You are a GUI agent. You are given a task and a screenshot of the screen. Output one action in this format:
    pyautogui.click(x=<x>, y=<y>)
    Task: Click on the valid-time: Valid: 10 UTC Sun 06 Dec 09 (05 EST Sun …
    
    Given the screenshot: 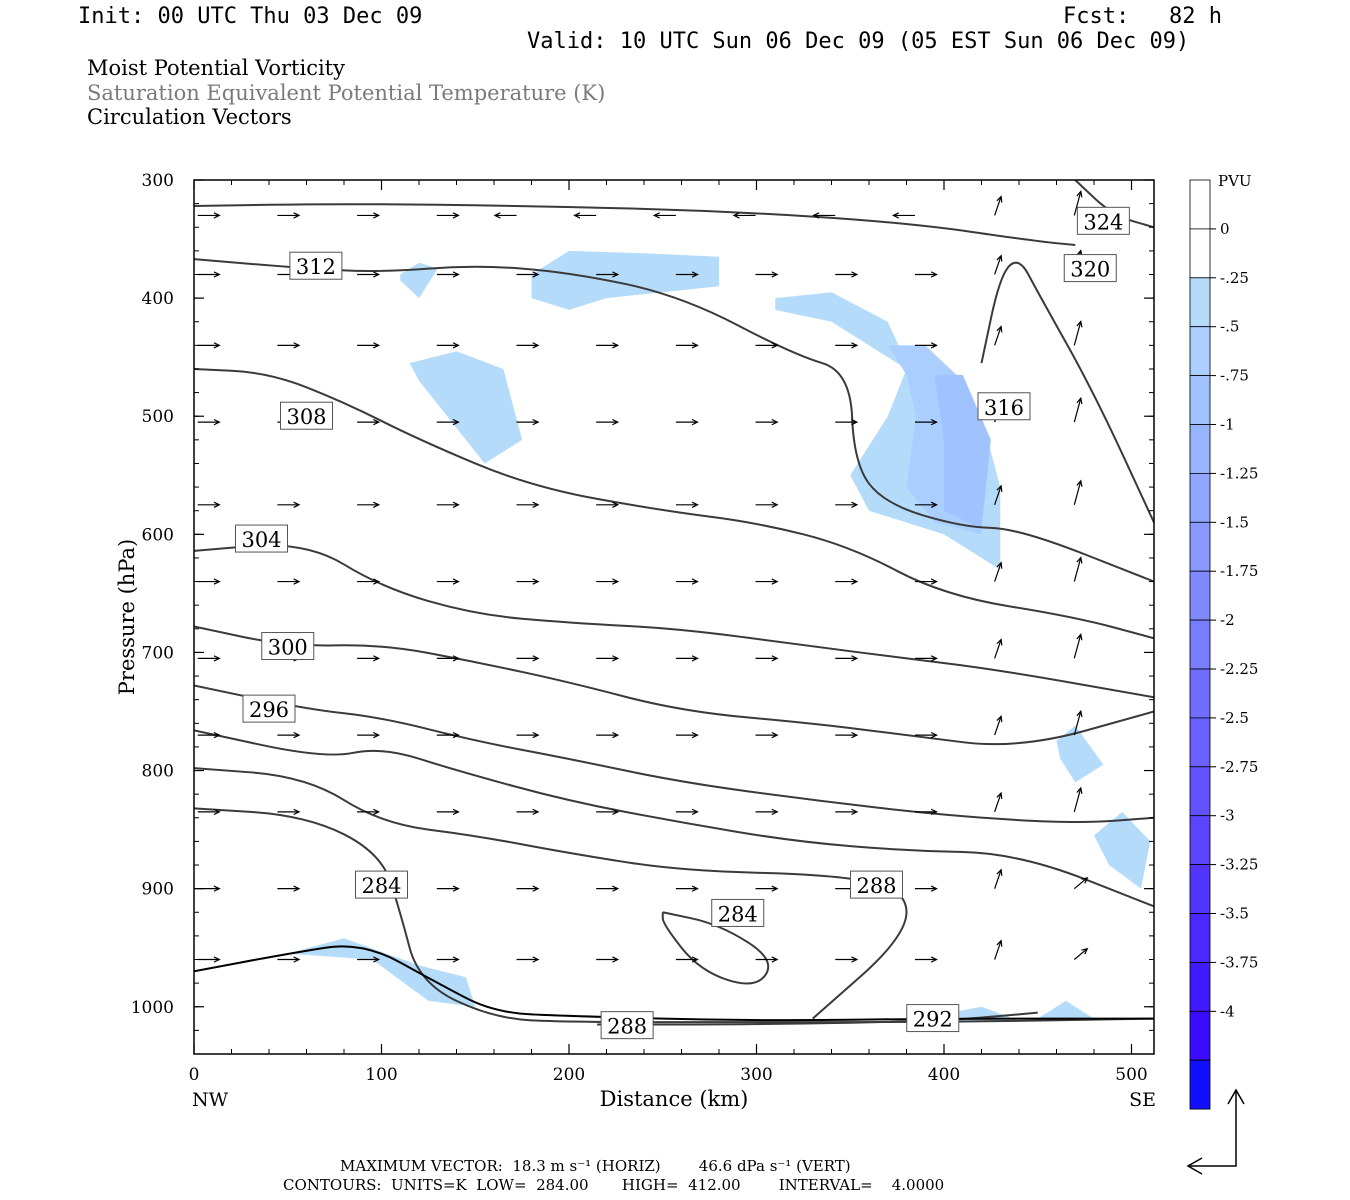 What is the action you would take?
    pyautogui.click(x=858, y=41)
    